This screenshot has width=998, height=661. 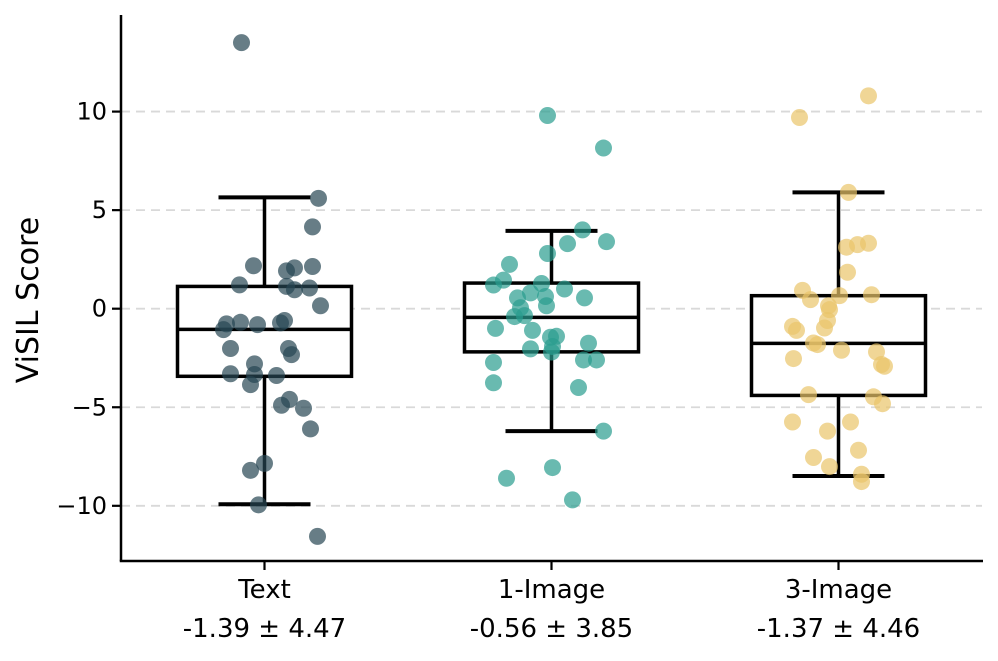 I want to click on category-label: 3-Image, so click(x=838, y=590).